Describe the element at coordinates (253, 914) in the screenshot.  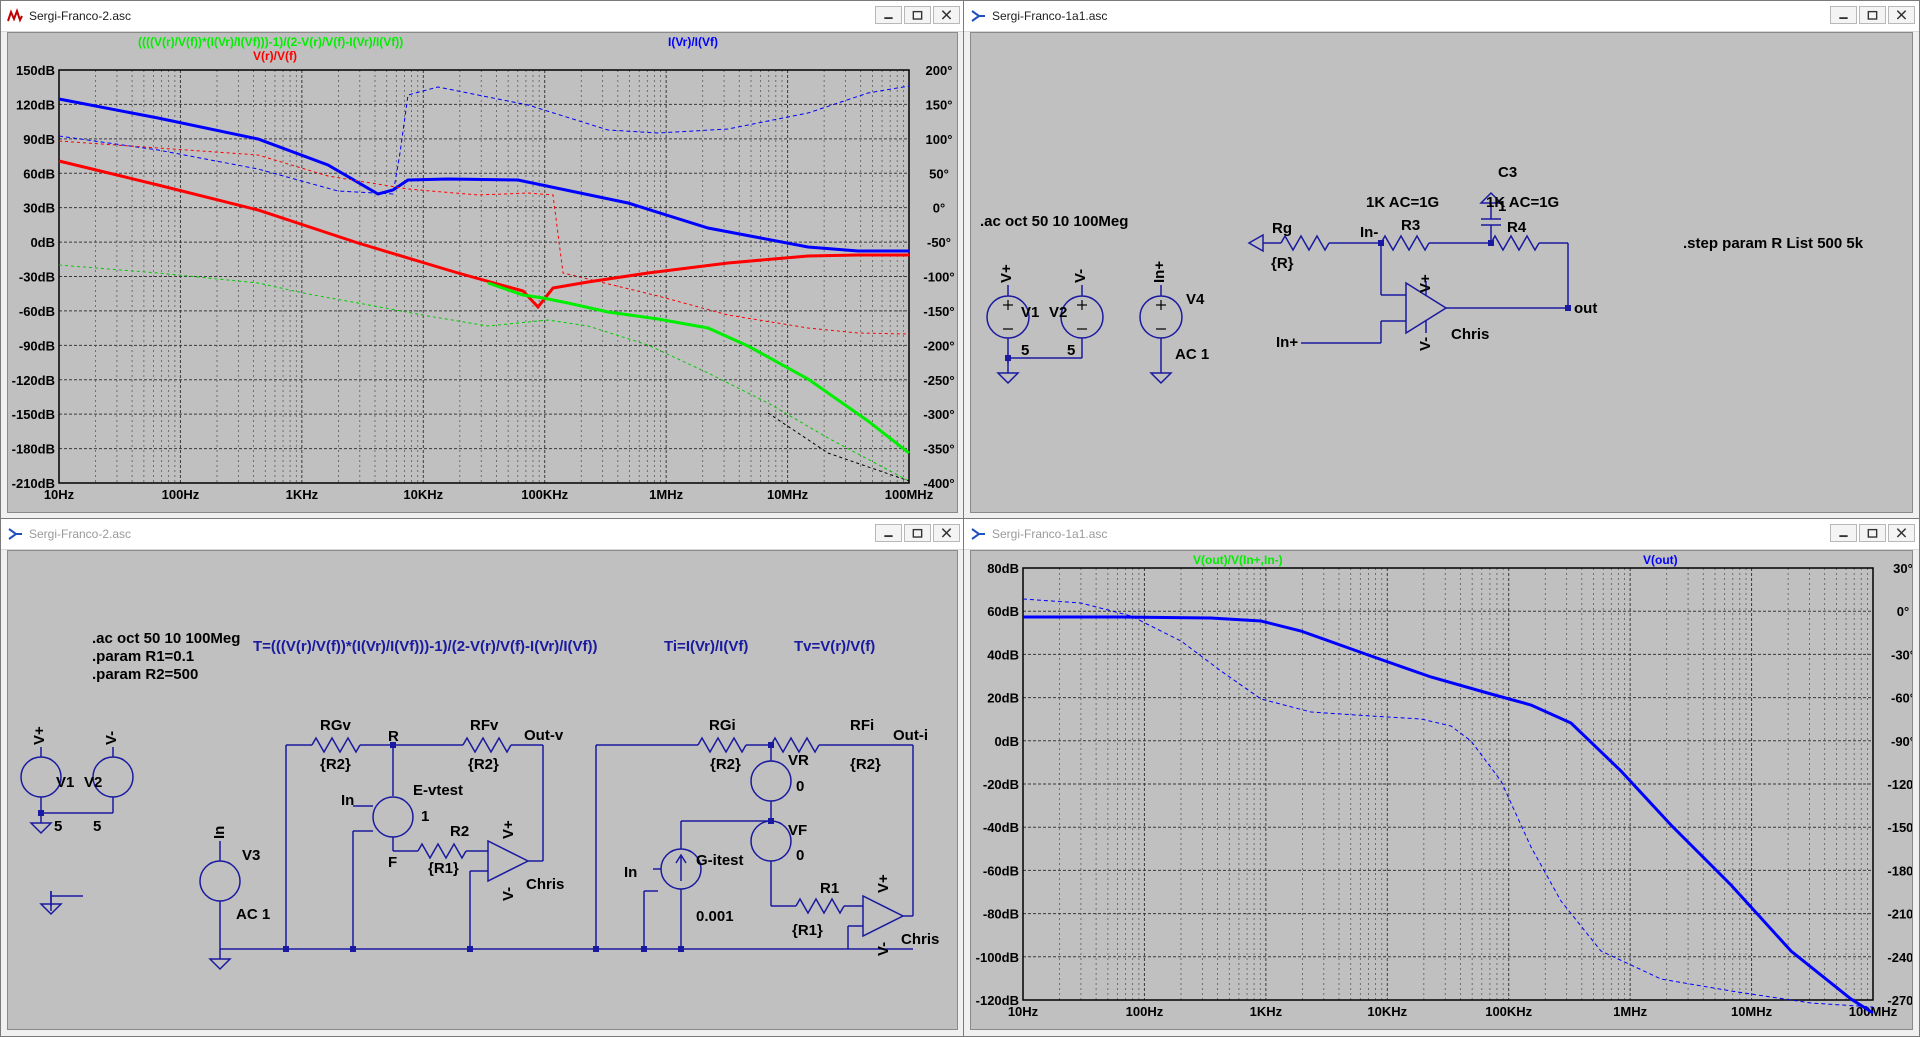
I see `value-v3: AC 1` at that location.